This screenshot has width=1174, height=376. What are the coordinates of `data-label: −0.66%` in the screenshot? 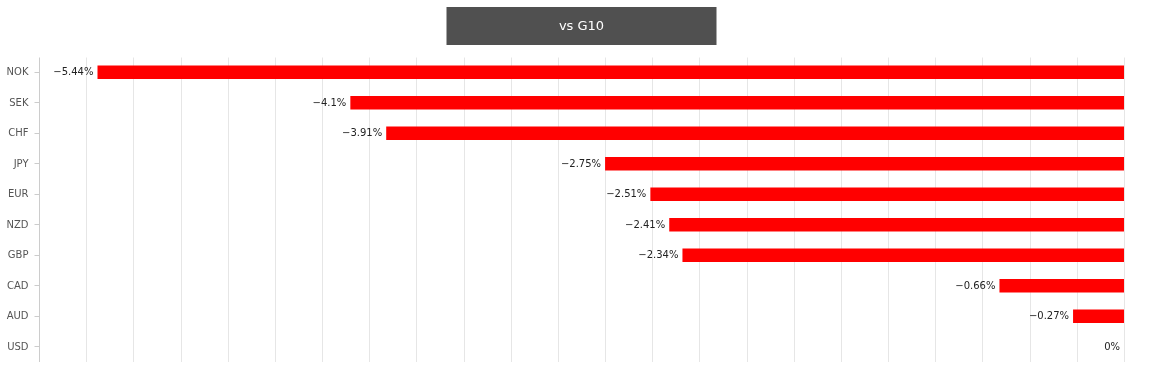 It's located at (975, 285).